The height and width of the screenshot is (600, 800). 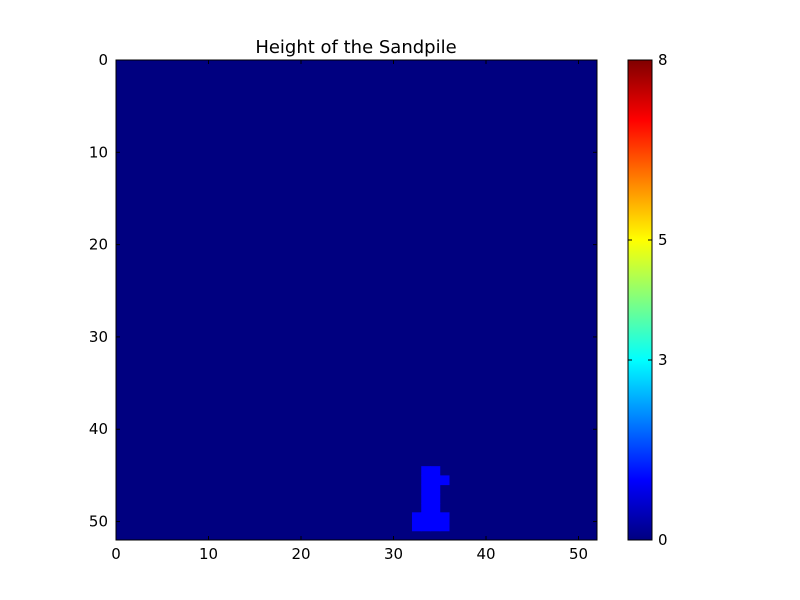 What do you see at coordinates (98, 337) in the screenshot?
I see `y-tick-label: 30` at bounding box center [98, 337].